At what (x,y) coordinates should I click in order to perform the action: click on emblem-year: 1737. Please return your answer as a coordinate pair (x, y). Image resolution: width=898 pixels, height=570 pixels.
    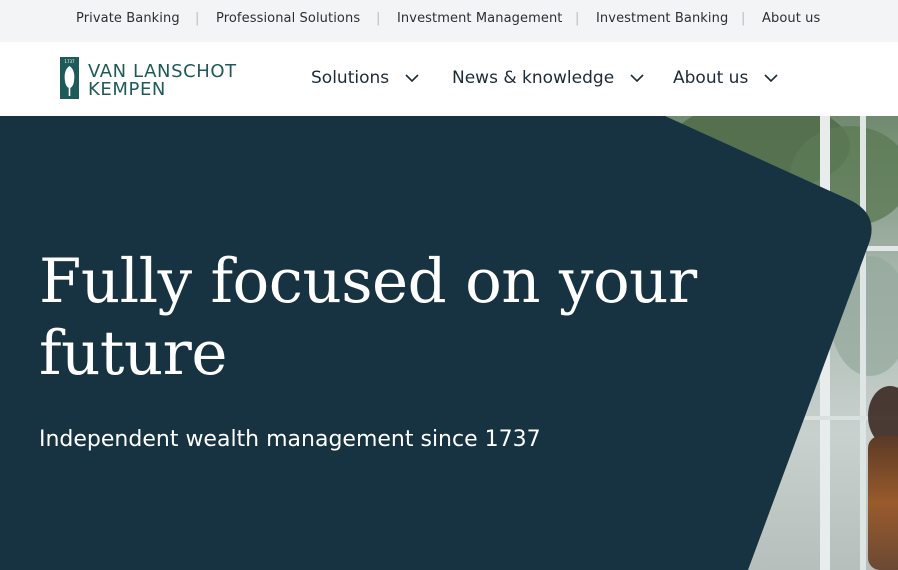
    Looking at the image, I should click on (69, 61).